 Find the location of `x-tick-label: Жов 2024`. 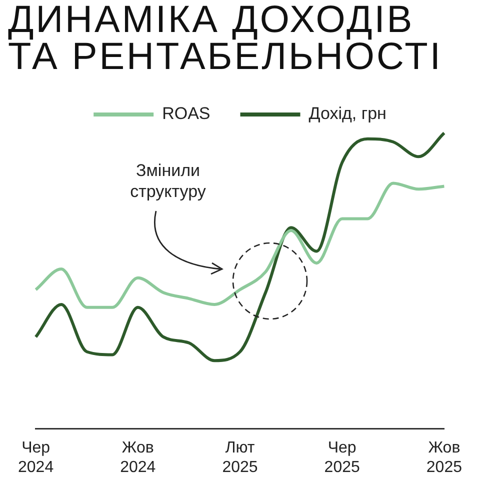

x-tick-label: Жов 2024 is located at coordinates (138, 458).